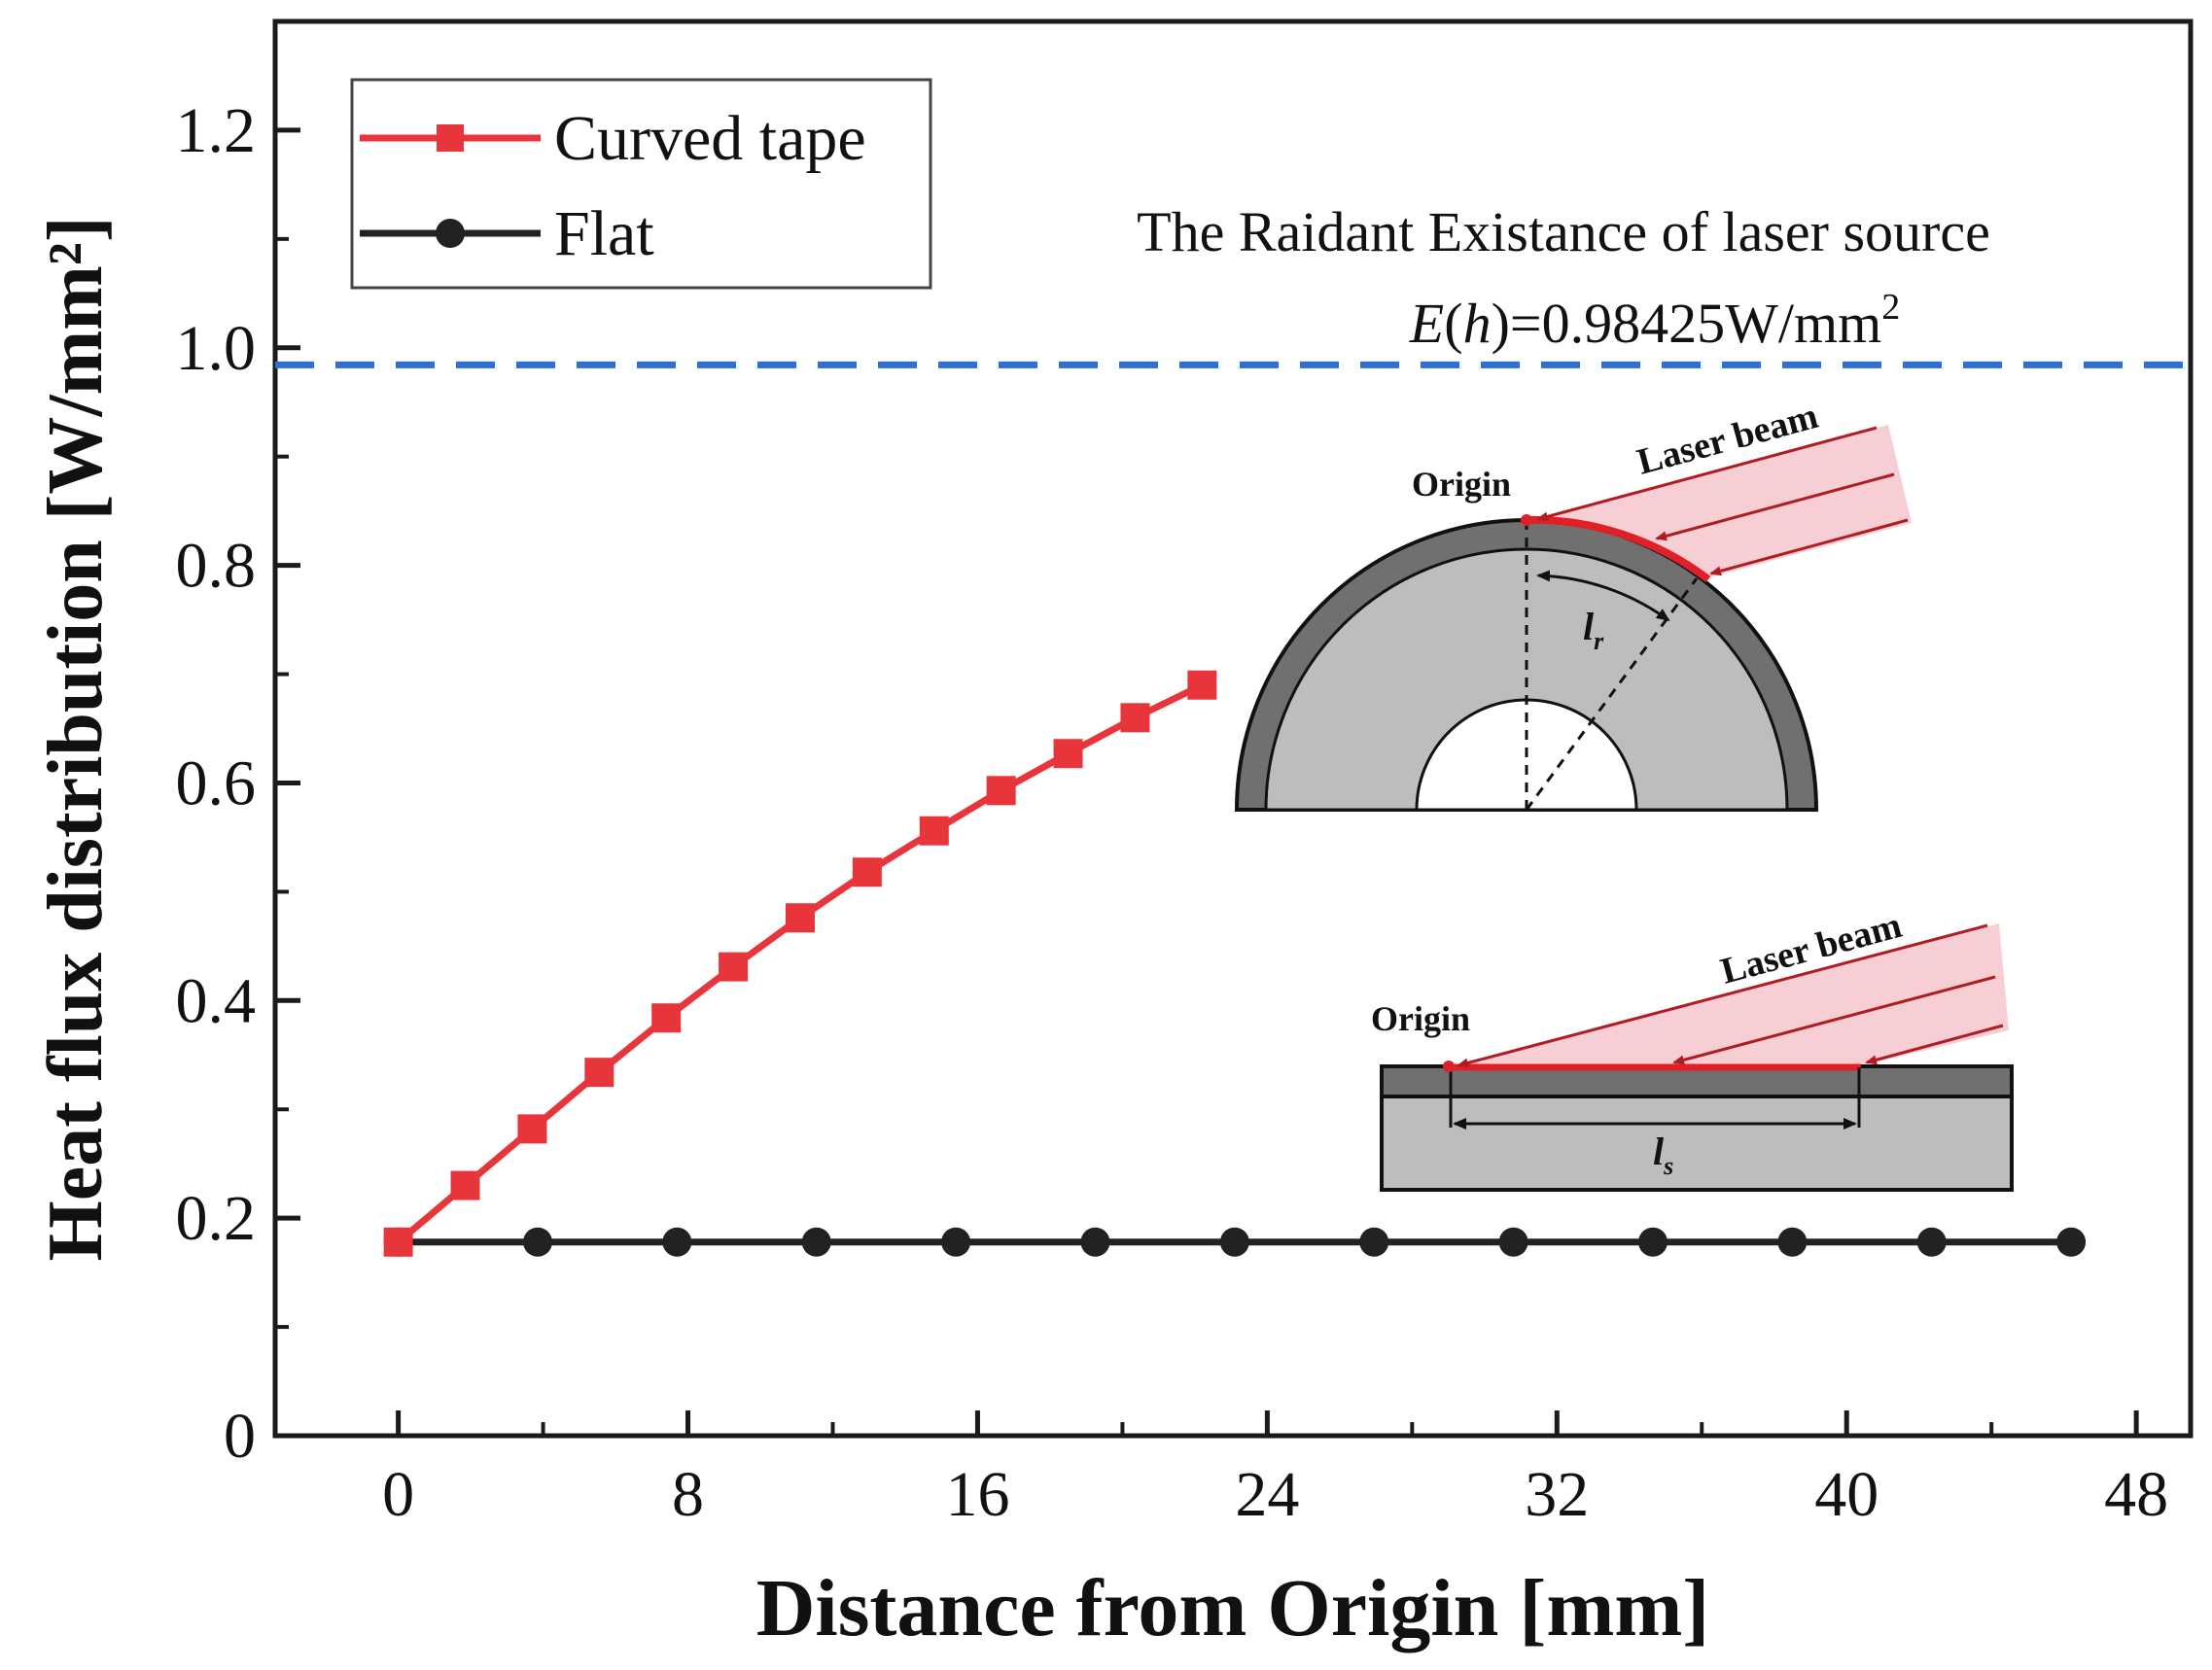 The height and width of the screenshot is (1670, 2212). Describe the element at coordinates (1557, 1495) in the screenshot. I see `x-tick-label: 32` at that location.